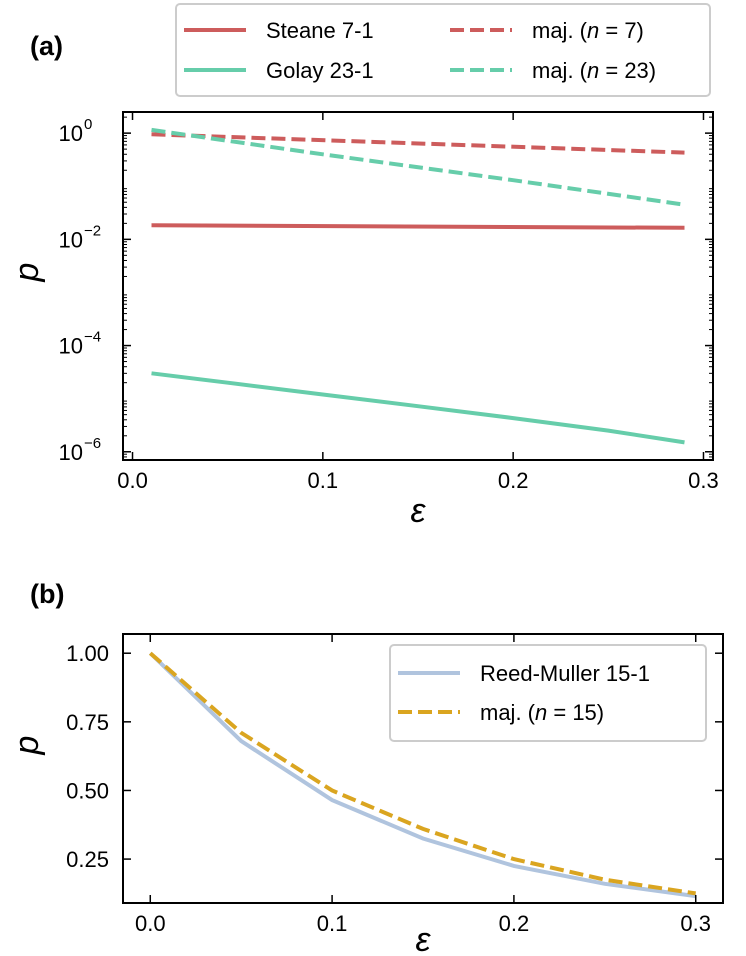 This screenshot has height=956, width=746. I want to click on y-tick-label-exponent: −2, so click(92, 230).